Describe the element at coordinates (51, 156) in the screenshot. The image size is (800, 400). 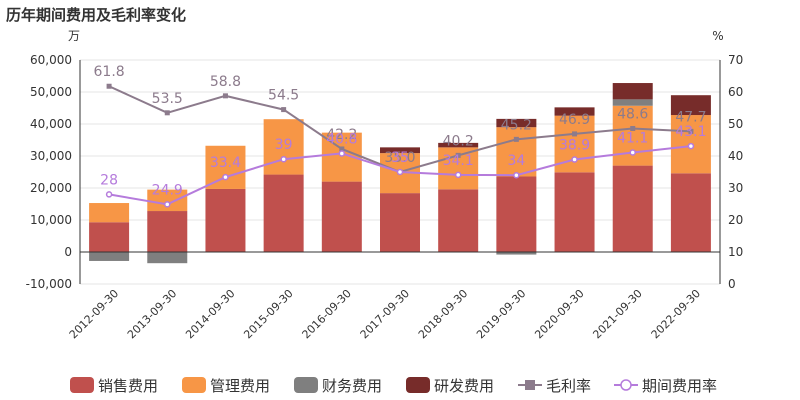
I see `left-tick-label: 30,000` at that location.